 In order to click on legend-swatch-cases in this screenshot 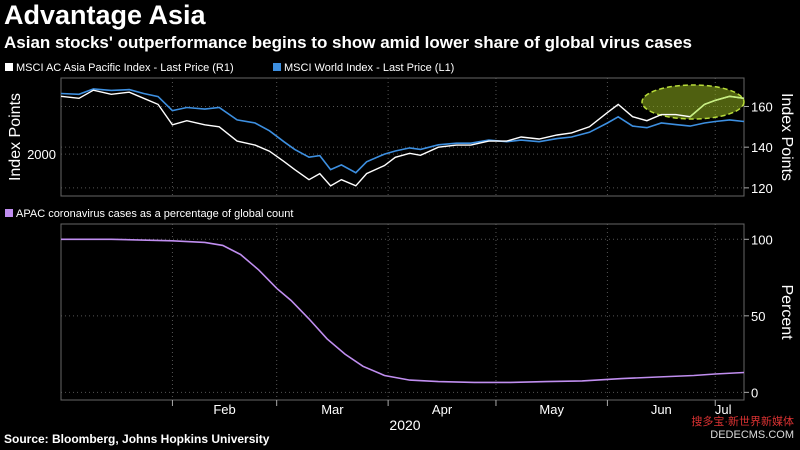, I will do `click(9, 213)`.